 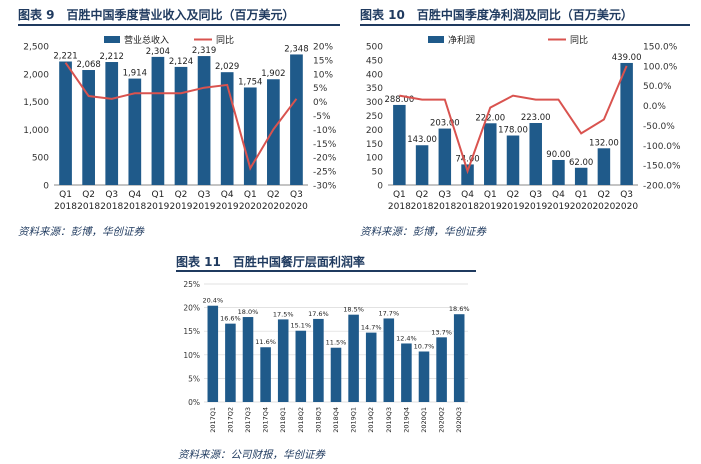 I want to click on bar-data-label: 2,068, so click(x=88, y=65).